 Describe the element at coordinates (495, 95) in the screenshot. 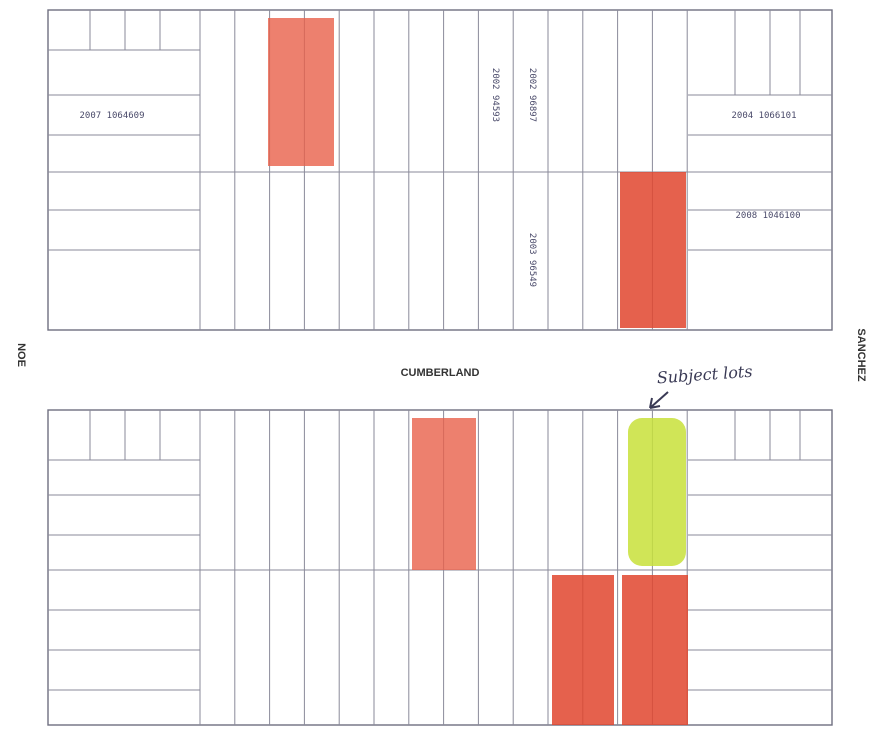

I see `document-number: 2002 94593` at that location.